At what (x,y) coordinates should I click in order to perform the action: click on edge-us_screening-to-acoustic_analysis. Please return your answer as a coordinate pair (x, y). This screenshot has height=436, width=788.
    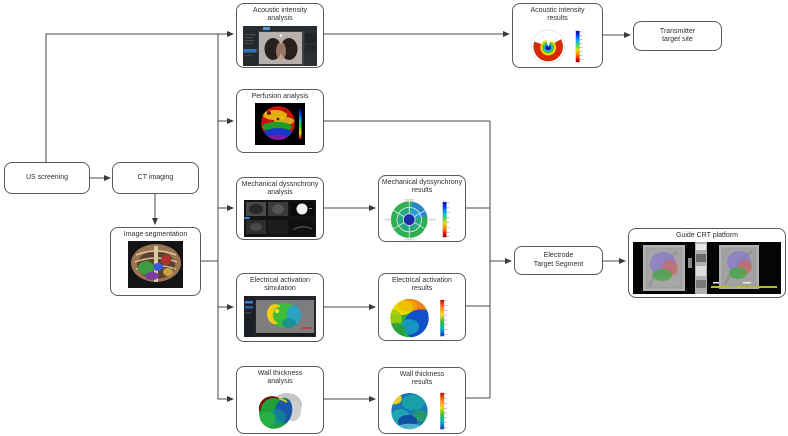
    Looking at the image, I should click on (139, 96).